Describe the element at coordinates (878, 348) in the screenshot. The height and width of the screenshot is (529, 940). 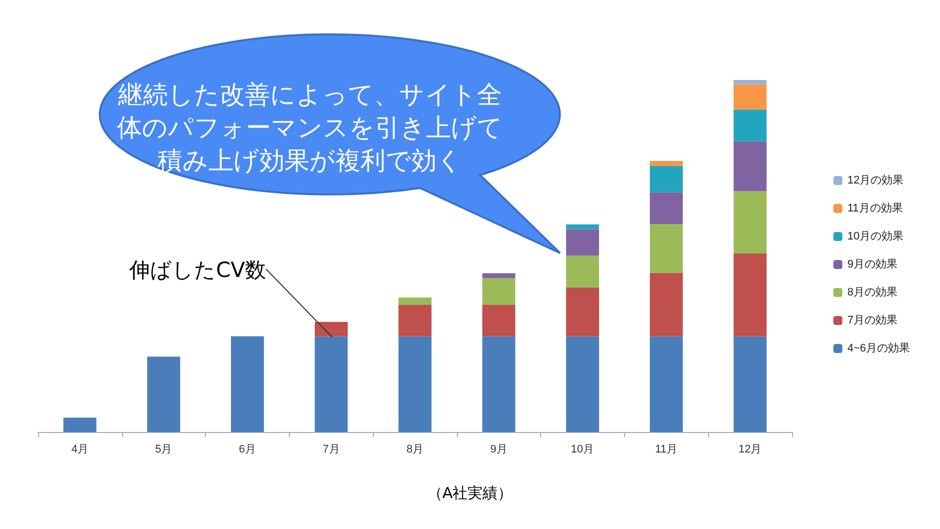
I see `legend-label: 4~6月の効果` at that location.